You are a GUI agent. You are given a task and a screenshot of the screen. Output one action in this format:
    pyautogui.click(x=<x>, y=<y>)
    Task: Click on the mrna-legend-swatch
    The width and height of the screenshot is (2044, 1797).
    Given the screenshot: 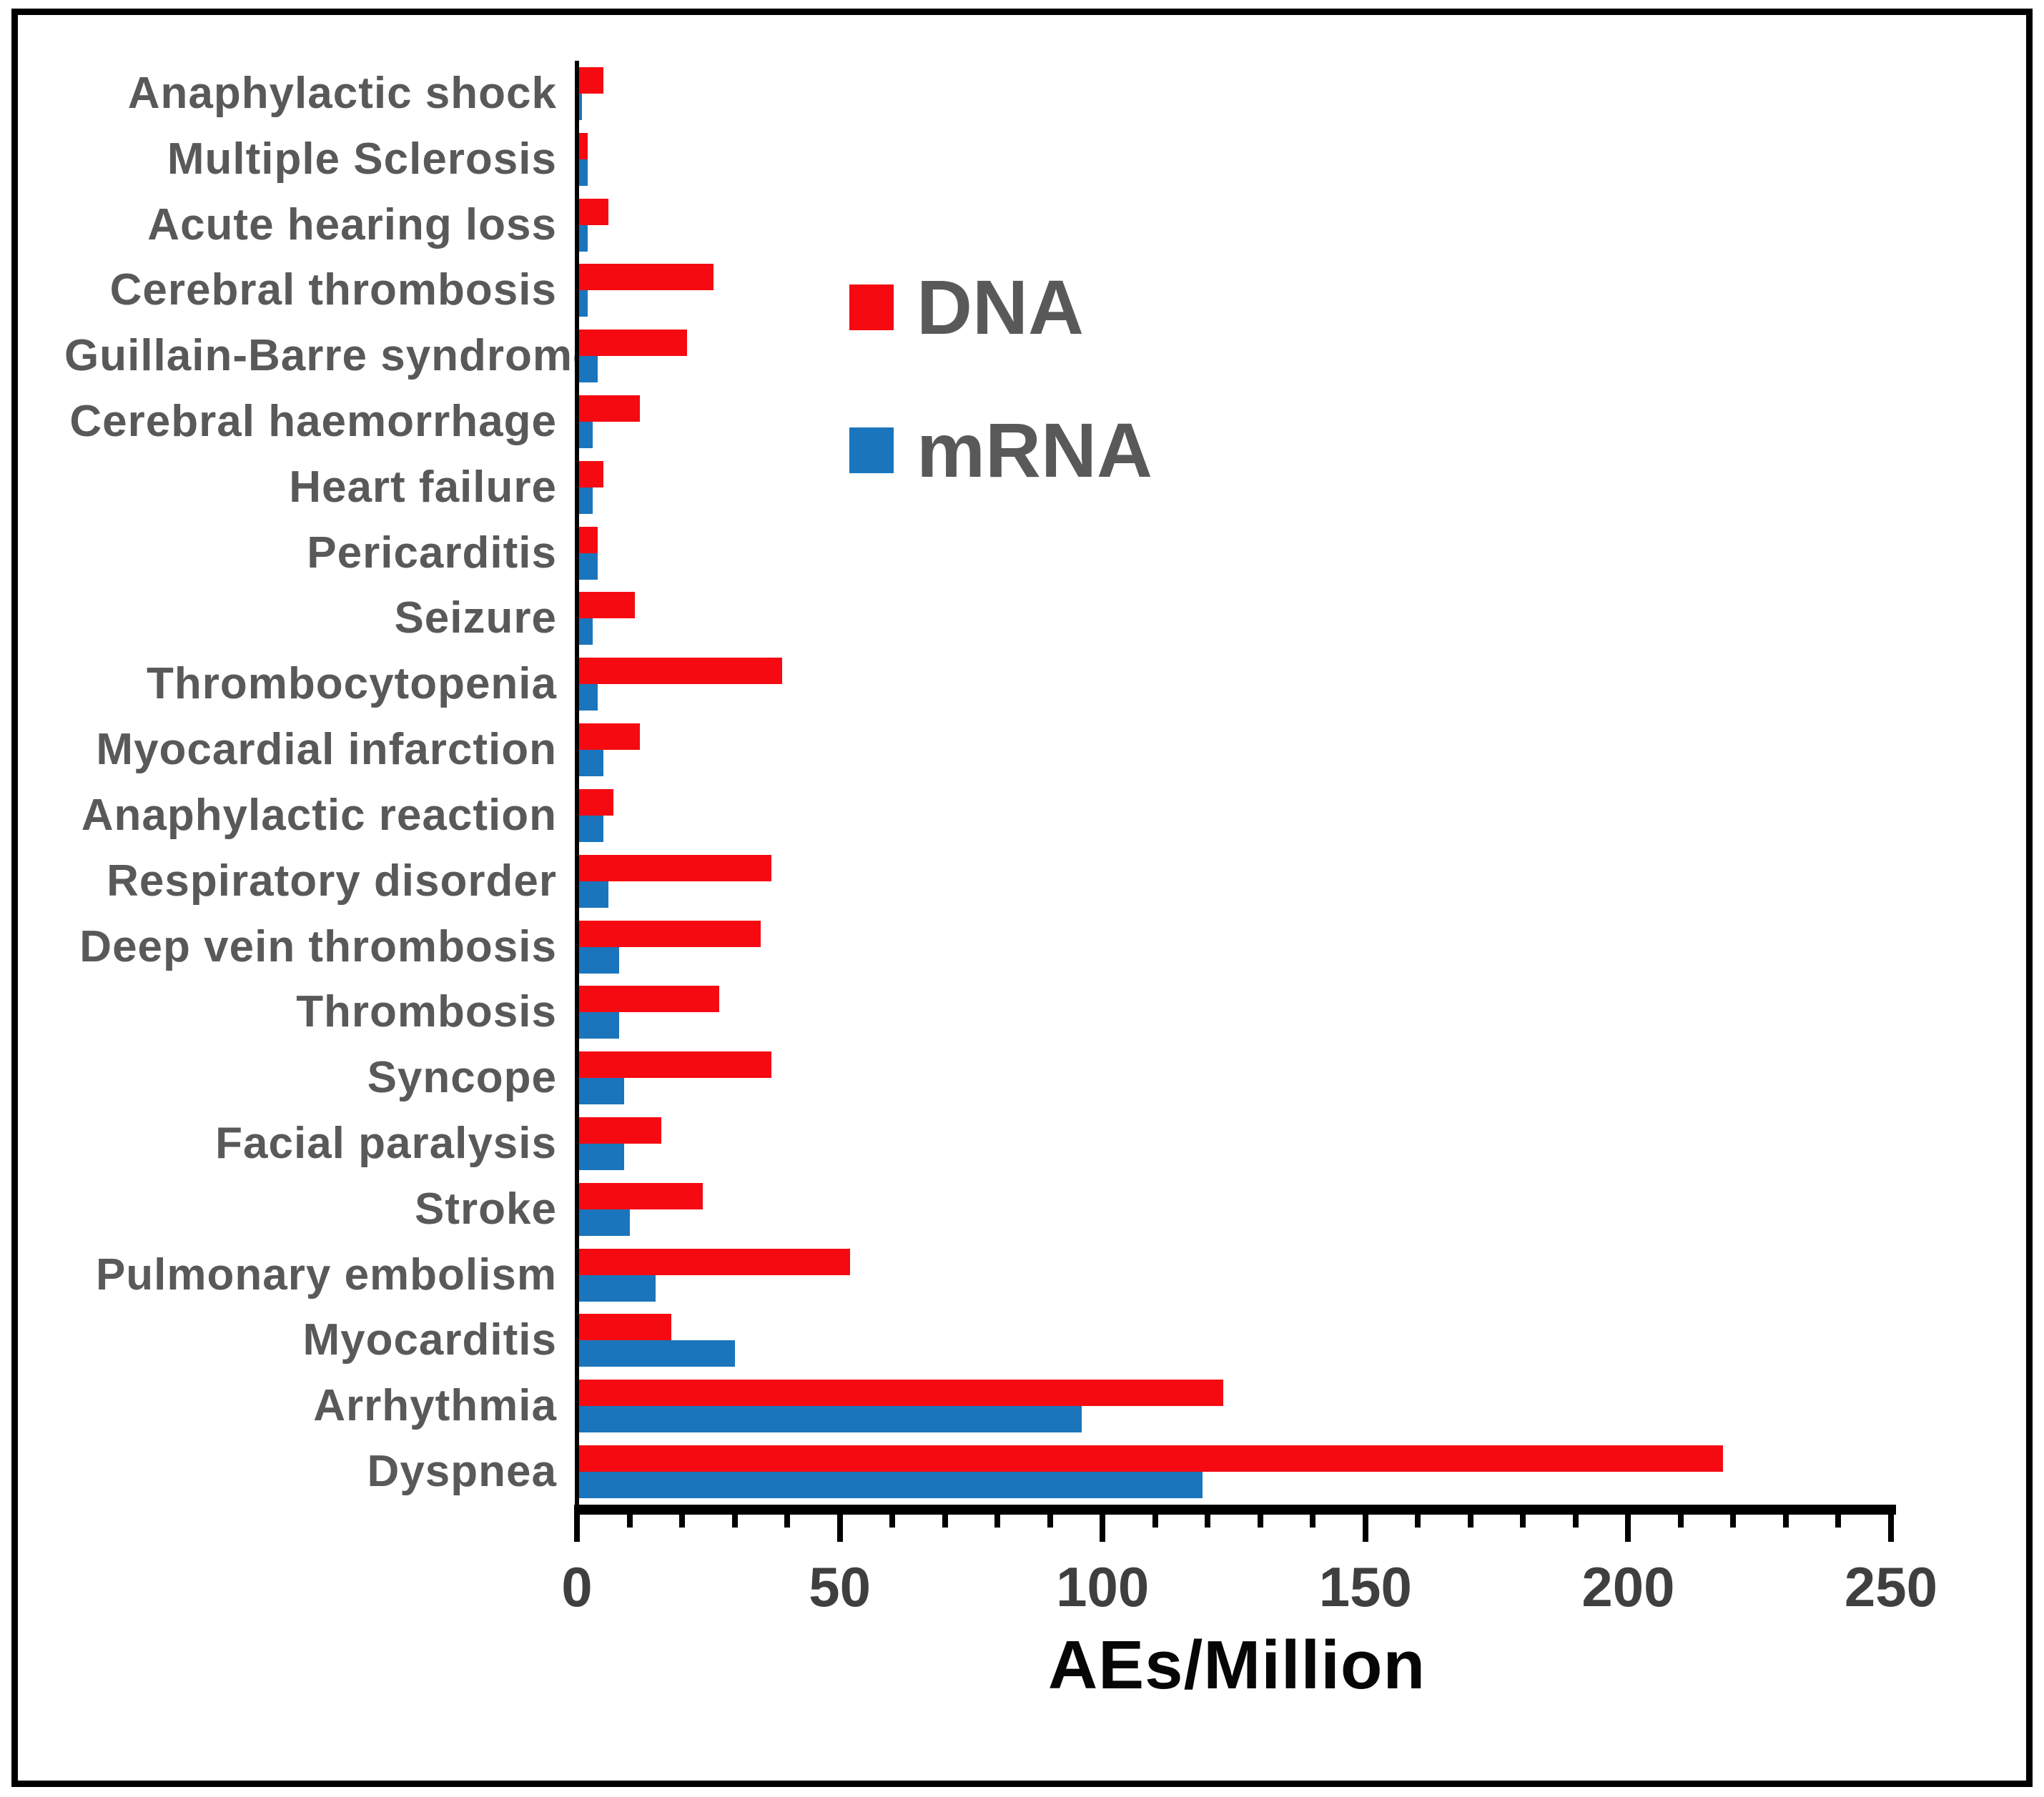 What is the action you would take?
    pyautogui.click(x=871, y=450)
    